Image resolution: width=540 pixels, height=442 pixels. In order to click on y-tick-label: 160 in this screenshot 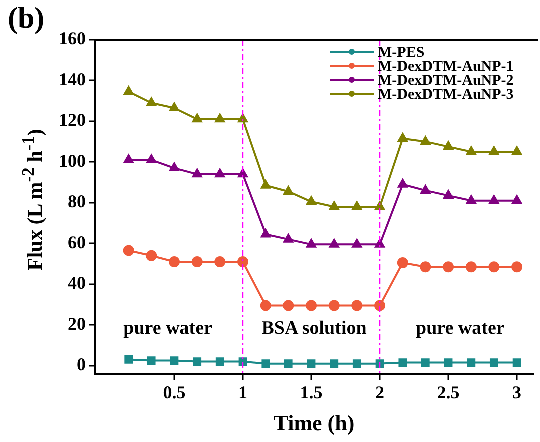, I will do `click(72, 38)`.